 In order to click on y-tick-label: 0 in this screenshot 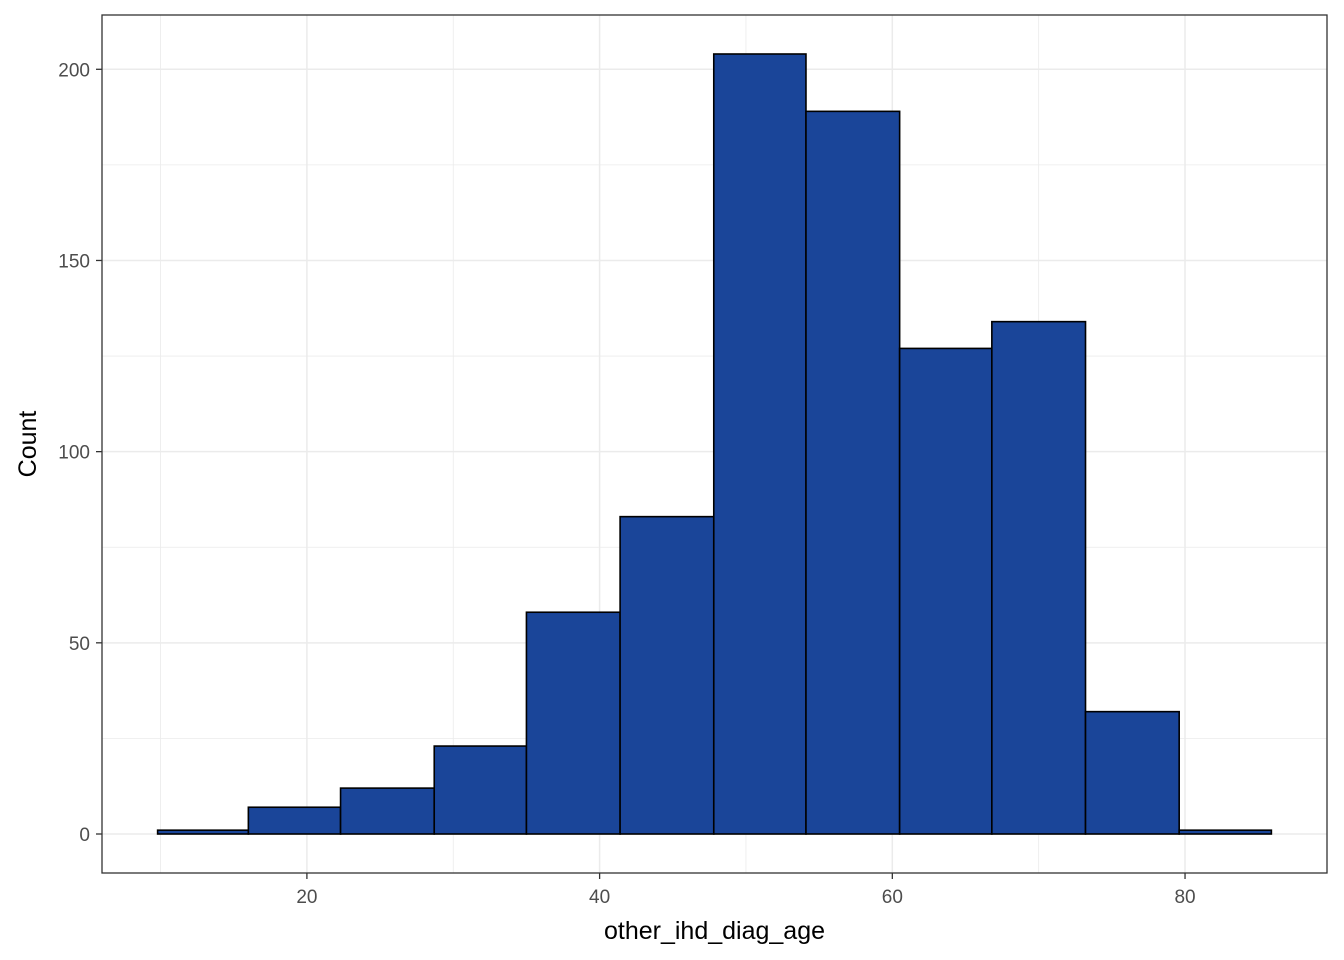, I will do `click(84, 835)`.